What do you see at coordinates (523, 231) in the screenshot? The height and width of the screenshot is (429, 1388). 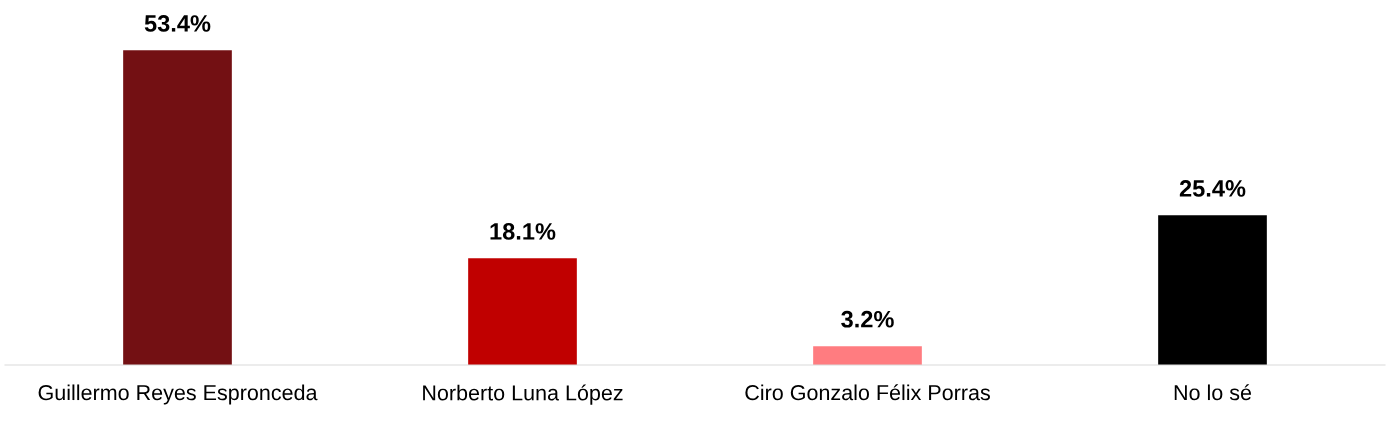 I see `data-label: 18.1%` at bounding box center [523, 231].